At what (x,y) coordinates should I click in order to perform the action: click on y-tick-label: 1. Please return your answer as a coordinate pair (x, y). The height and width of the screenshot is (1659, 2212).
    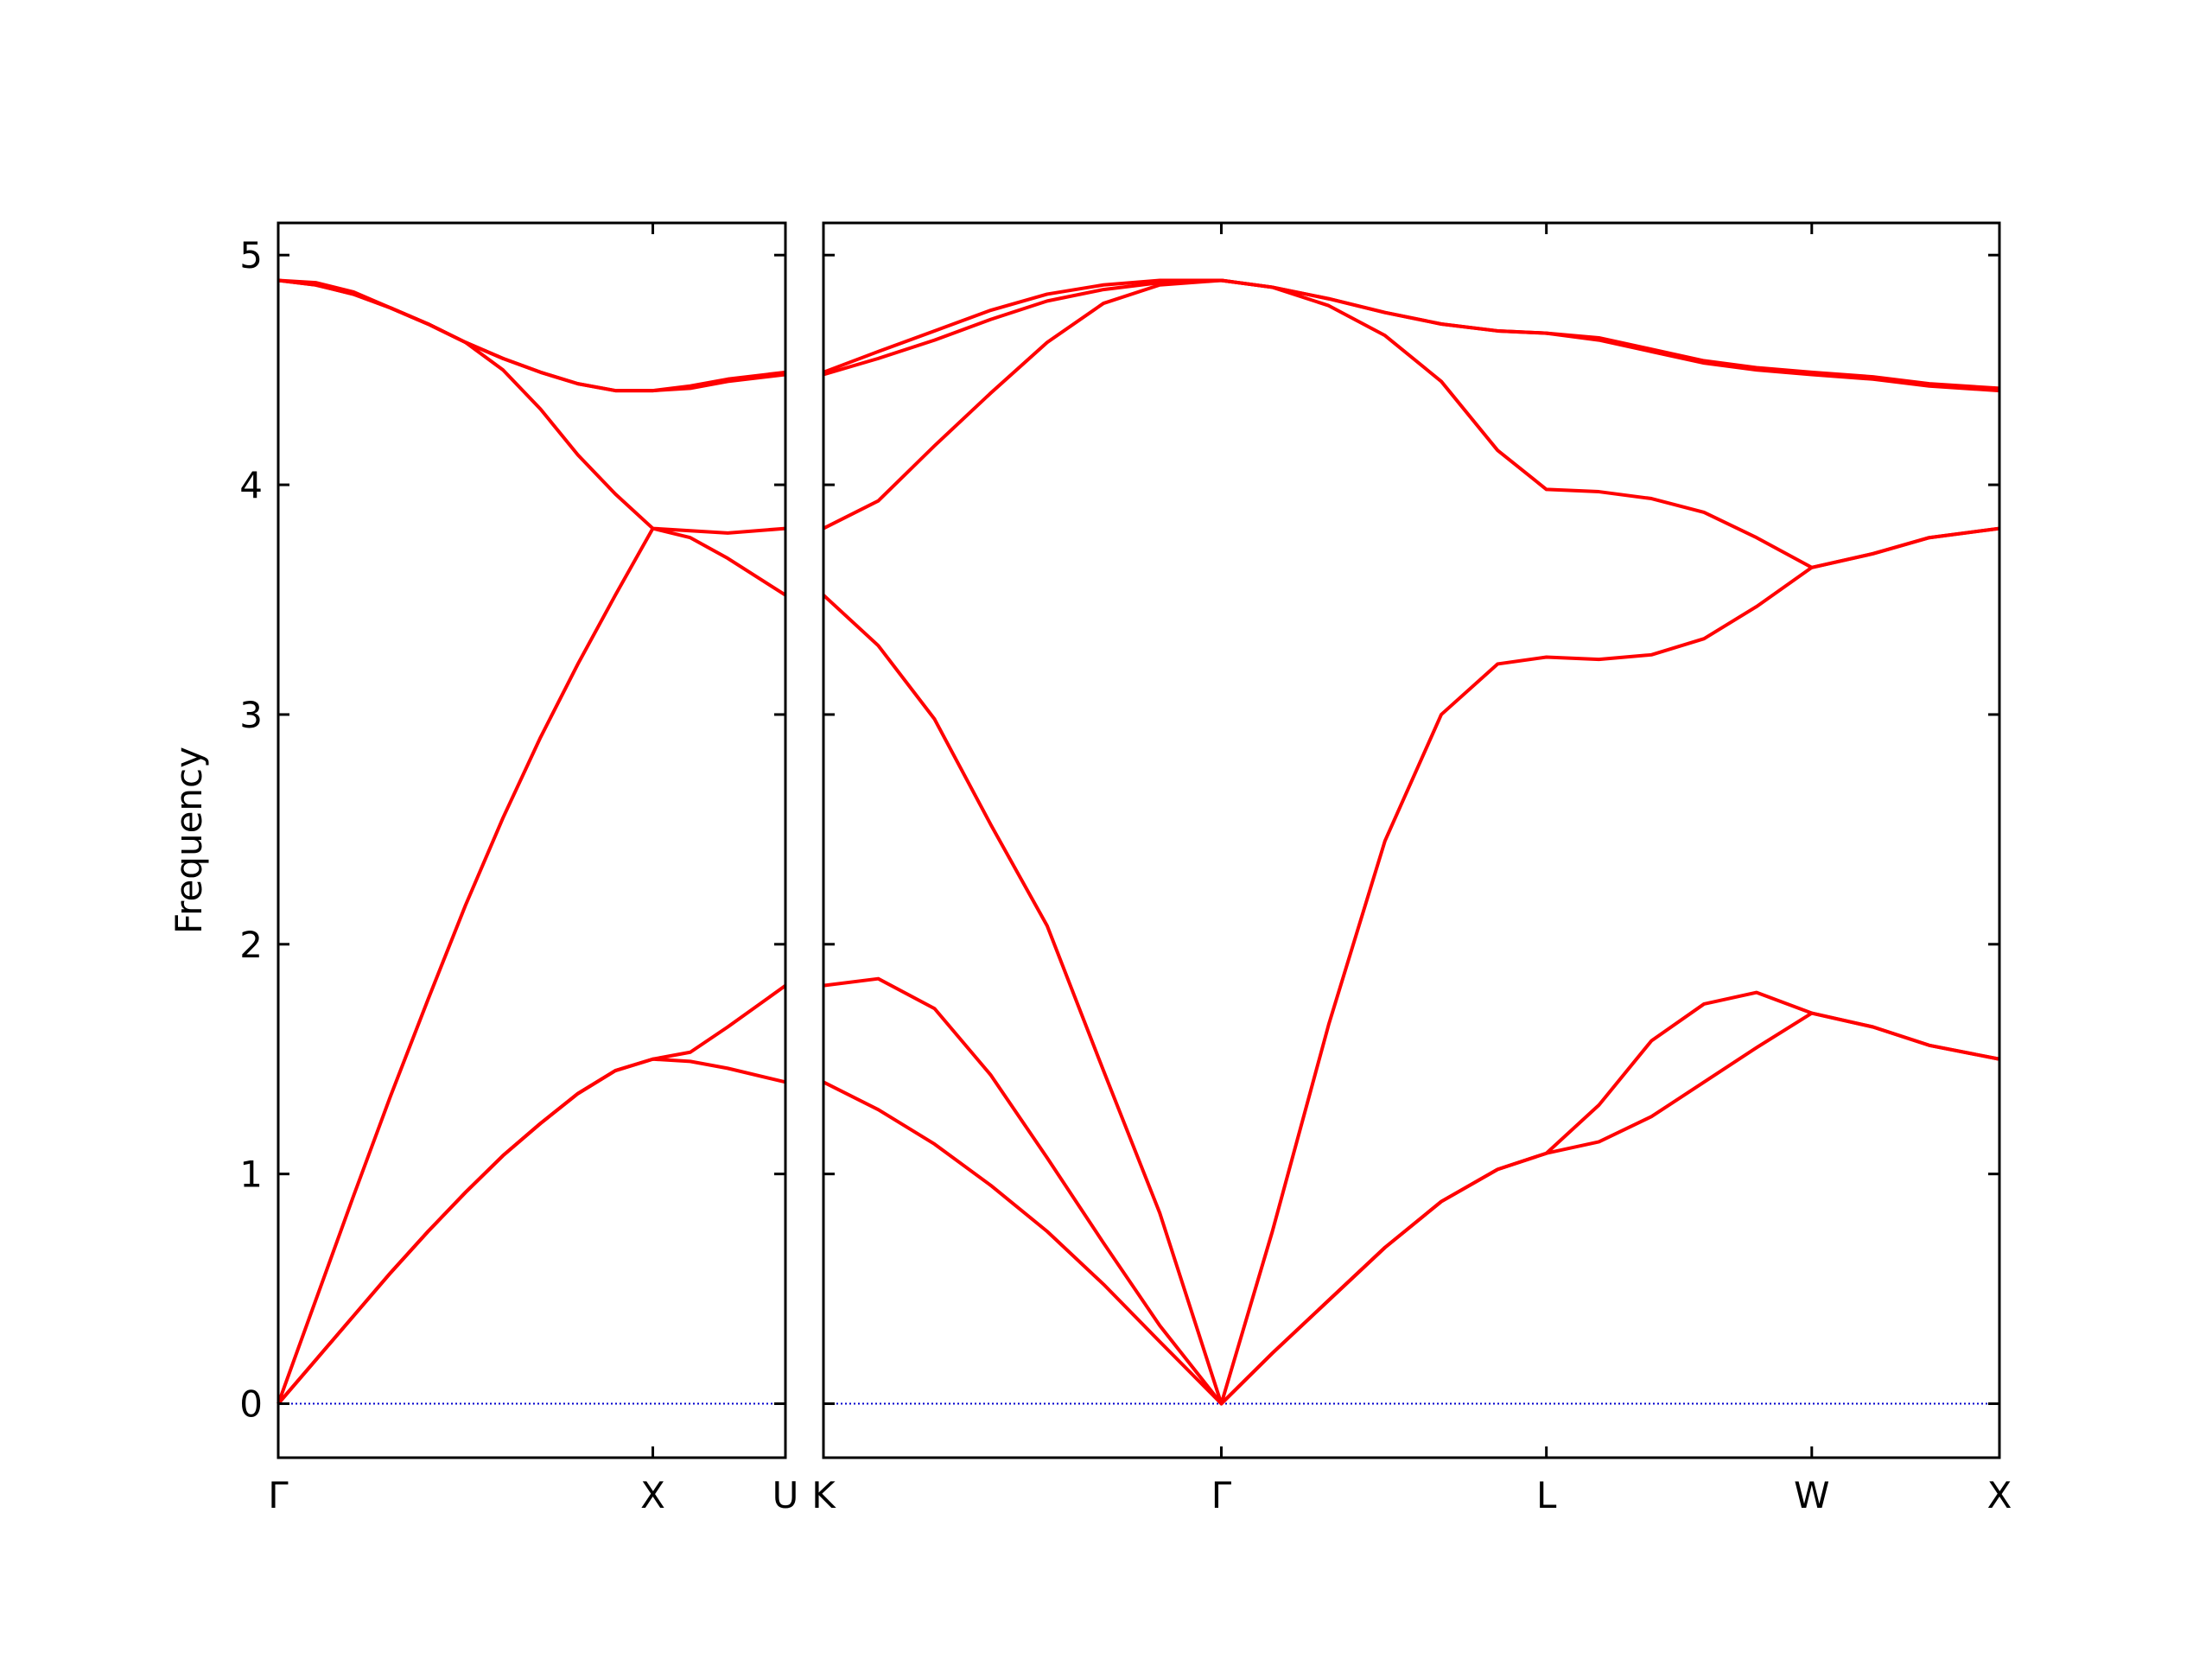
    Looking at the image, I should click on (251, 1175).